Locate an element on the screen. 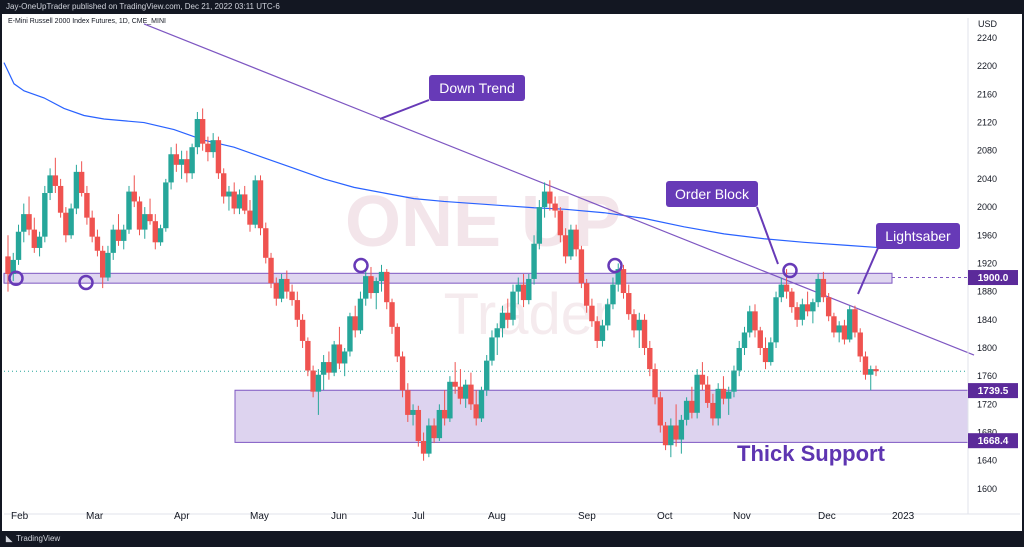 This screenshot has height=547, width=1024. price-tick-label: 2040 is located at coordinates (987, 179).